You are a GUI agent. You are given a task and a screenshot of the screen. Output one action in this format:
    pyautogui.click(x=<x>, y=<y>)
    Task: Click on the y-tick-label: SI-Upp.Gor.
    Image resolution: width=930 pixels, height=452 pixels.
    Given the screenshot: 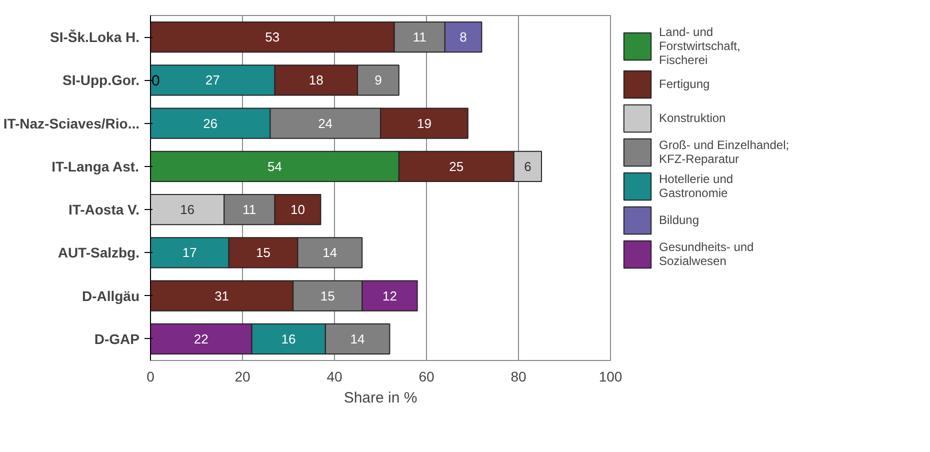 What is the action you would take?
    pyautogui.click(x=101, y=80)
    